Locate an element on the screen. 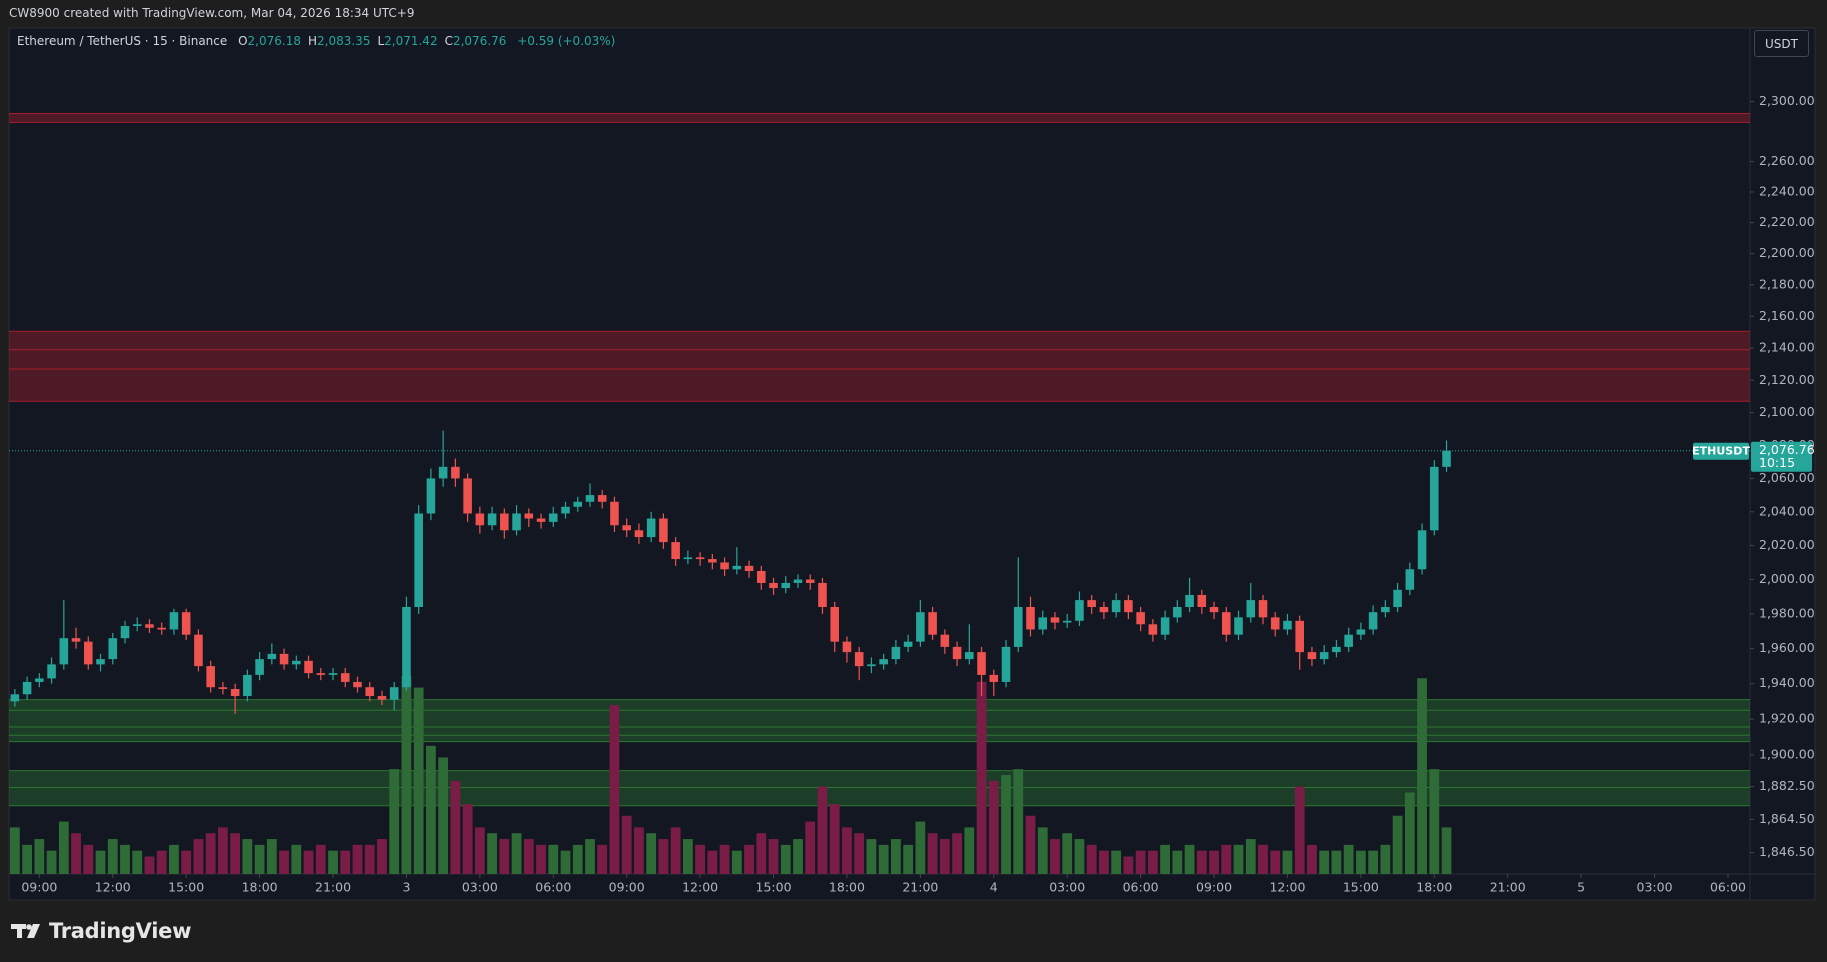  currency-button: USDT is located at coordinates (1781, 43).